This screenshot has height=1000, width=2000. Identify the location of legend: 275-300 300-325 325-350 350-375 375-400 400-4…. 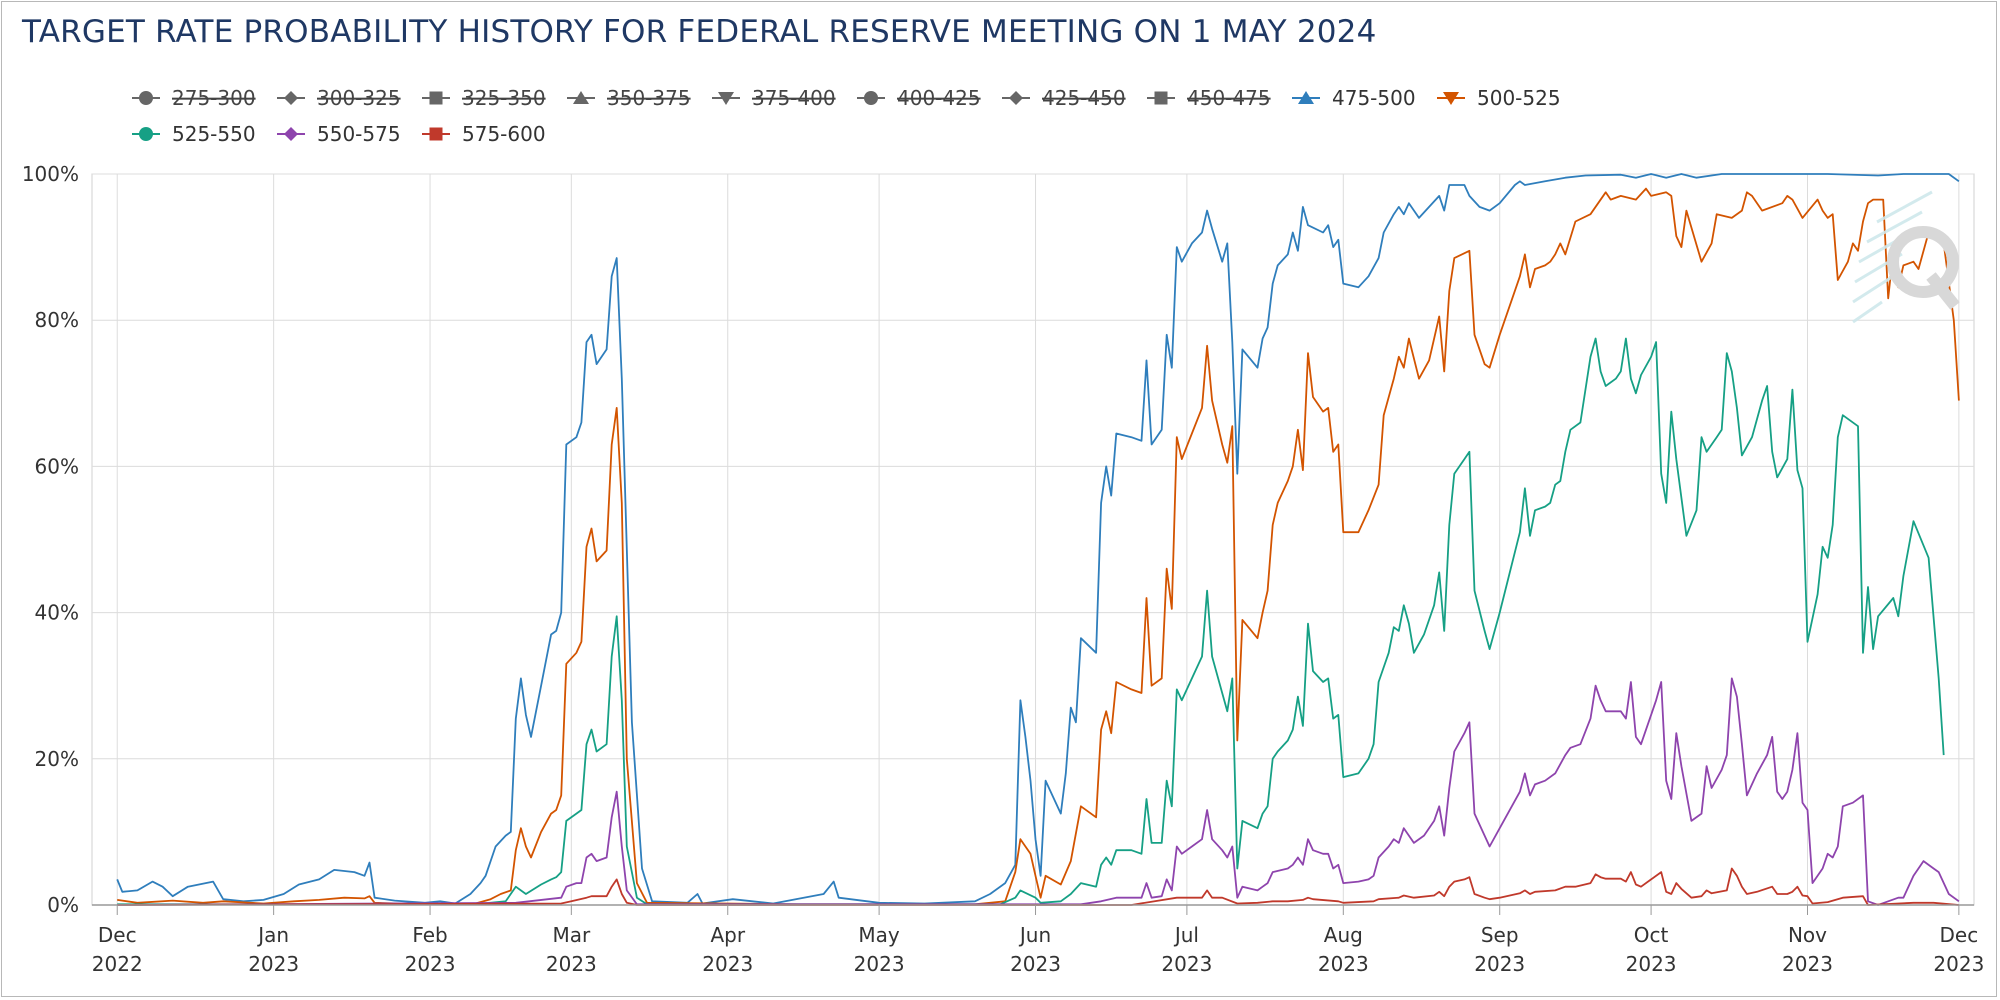
(846, 116).